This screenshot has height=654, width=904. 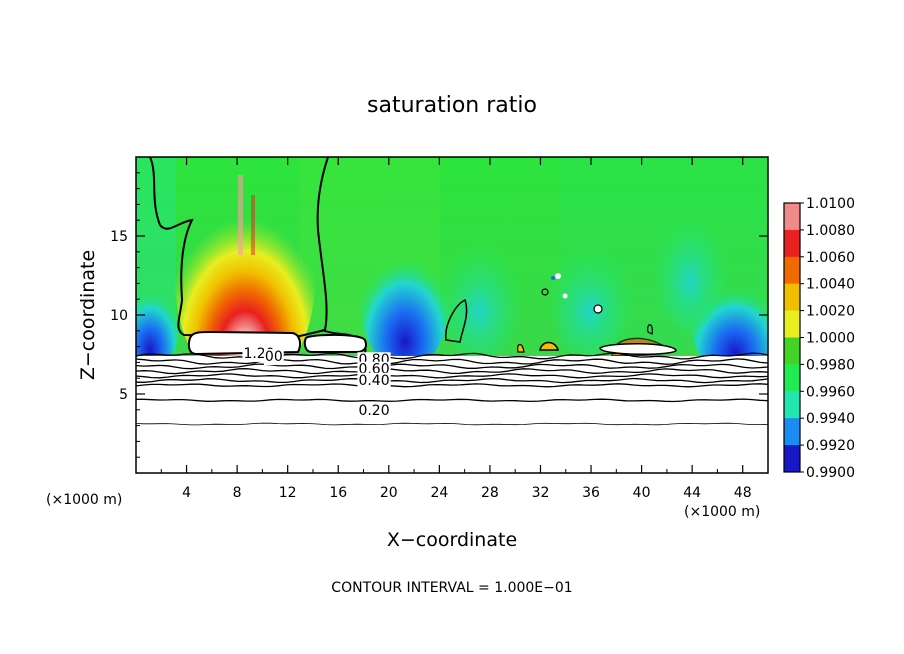 What do you see at coordinates (452, 540) in the screenshot?
I see `x-axis-title: X−coordinate` at bounding box center [452, 540].